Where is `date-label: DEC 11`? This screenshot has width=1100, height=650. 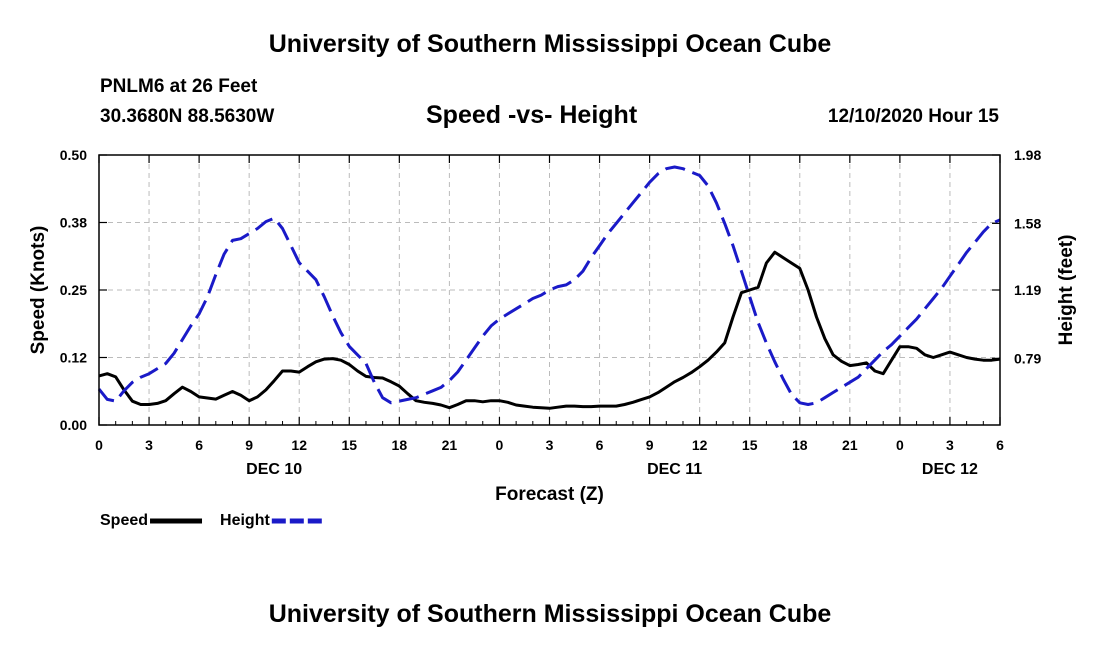 date-label: DEC 11 is located at coordinates (674, 469).